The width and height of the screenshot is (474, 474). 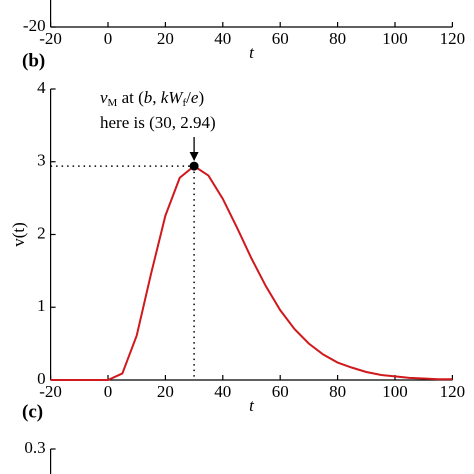 What do you see at coordinates (158, 122) in the screenshot?
I see `annotation: here is (30, 2.94)` at bounding box center [158, 122].